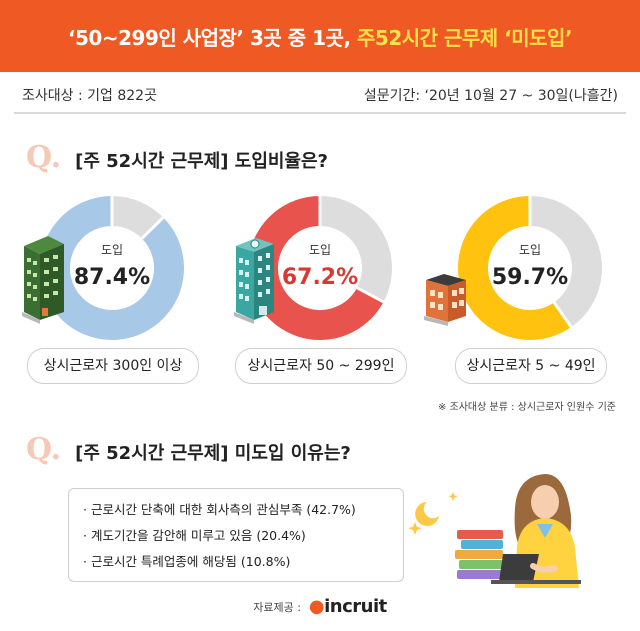  Describe the element at coordinates (113, 366) in the screenshot. I see `category-label: 상시근로자 300인 이상` at that location.